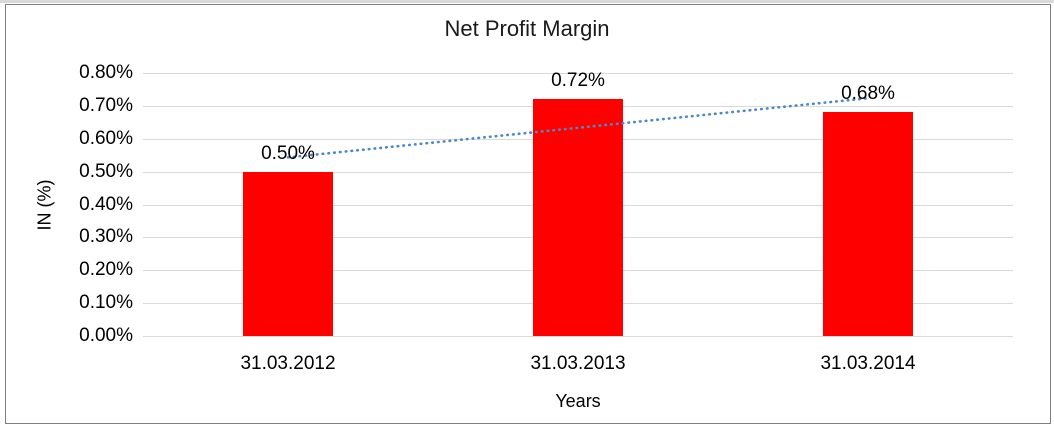 This screenshot has height=426, width=1054. Describe the element at coordinates (868, 363) in the screenshot. I see `x-tick-label: 31.03.2014` at that location.